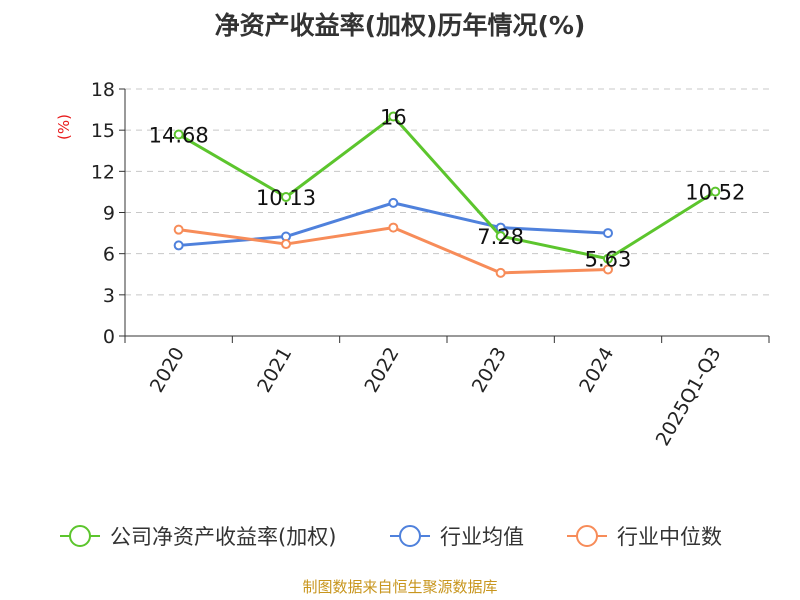  I want to click on legend-item: 公司净资产收益率(加权), so click(198, 537).